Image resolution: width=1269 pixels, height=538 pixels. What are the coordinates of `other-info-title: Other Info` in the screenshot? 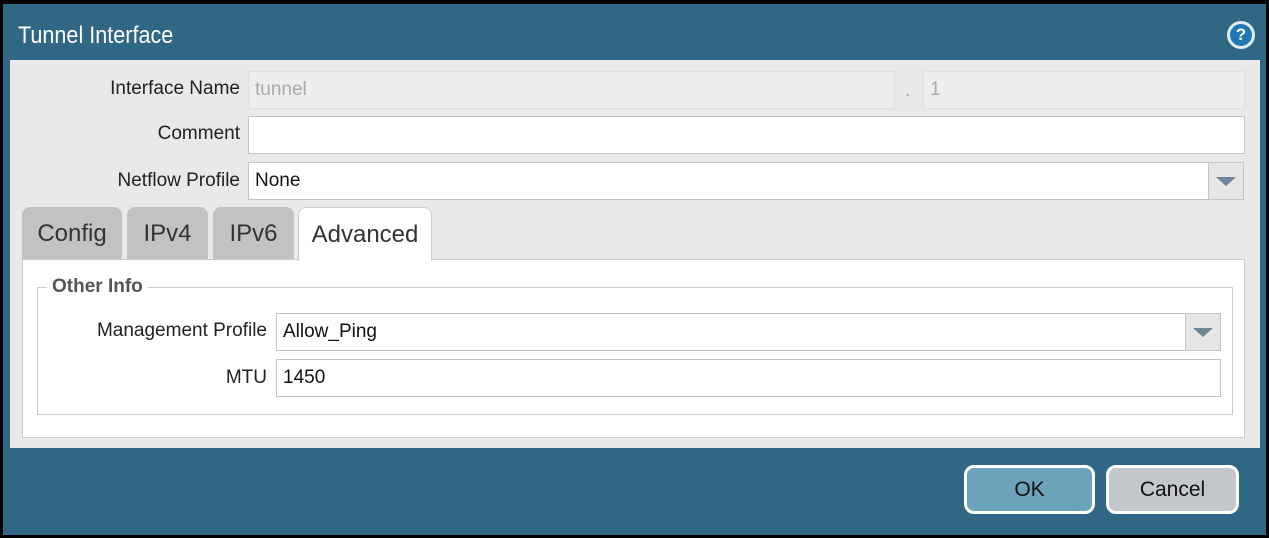 It's located at (97, 287).